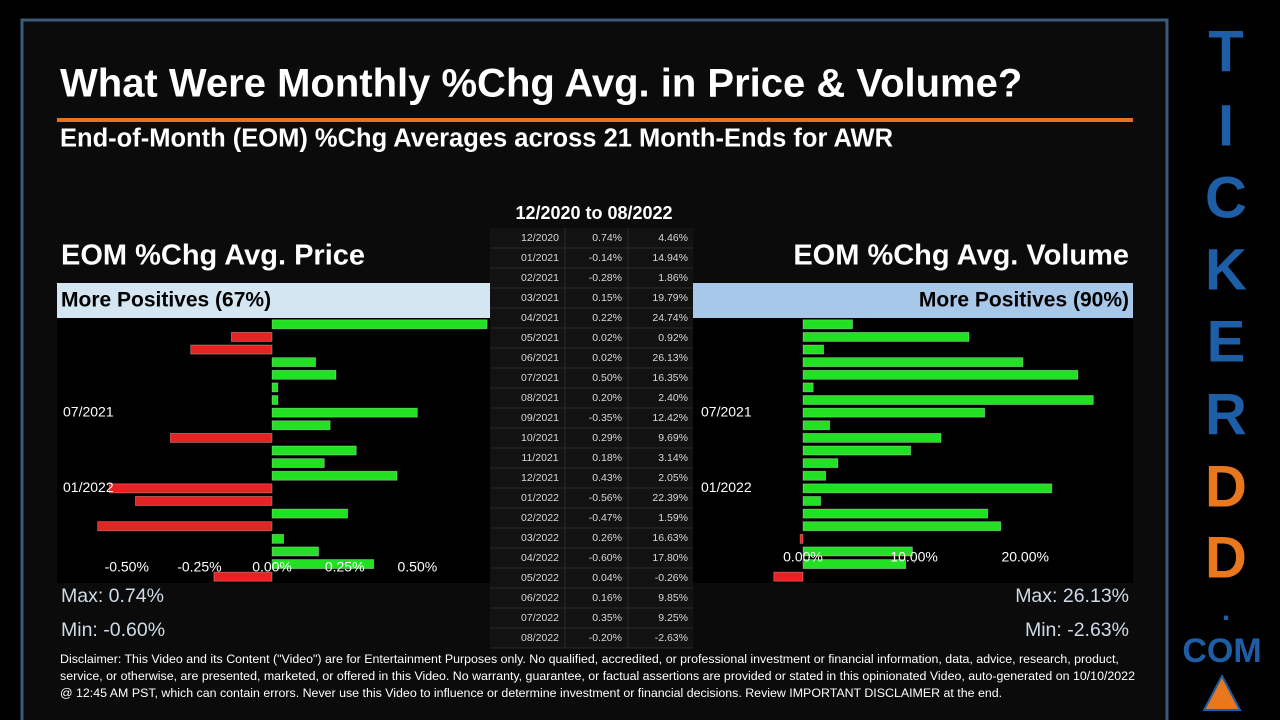  I want to click on brand-logo, so click(1222, 692).